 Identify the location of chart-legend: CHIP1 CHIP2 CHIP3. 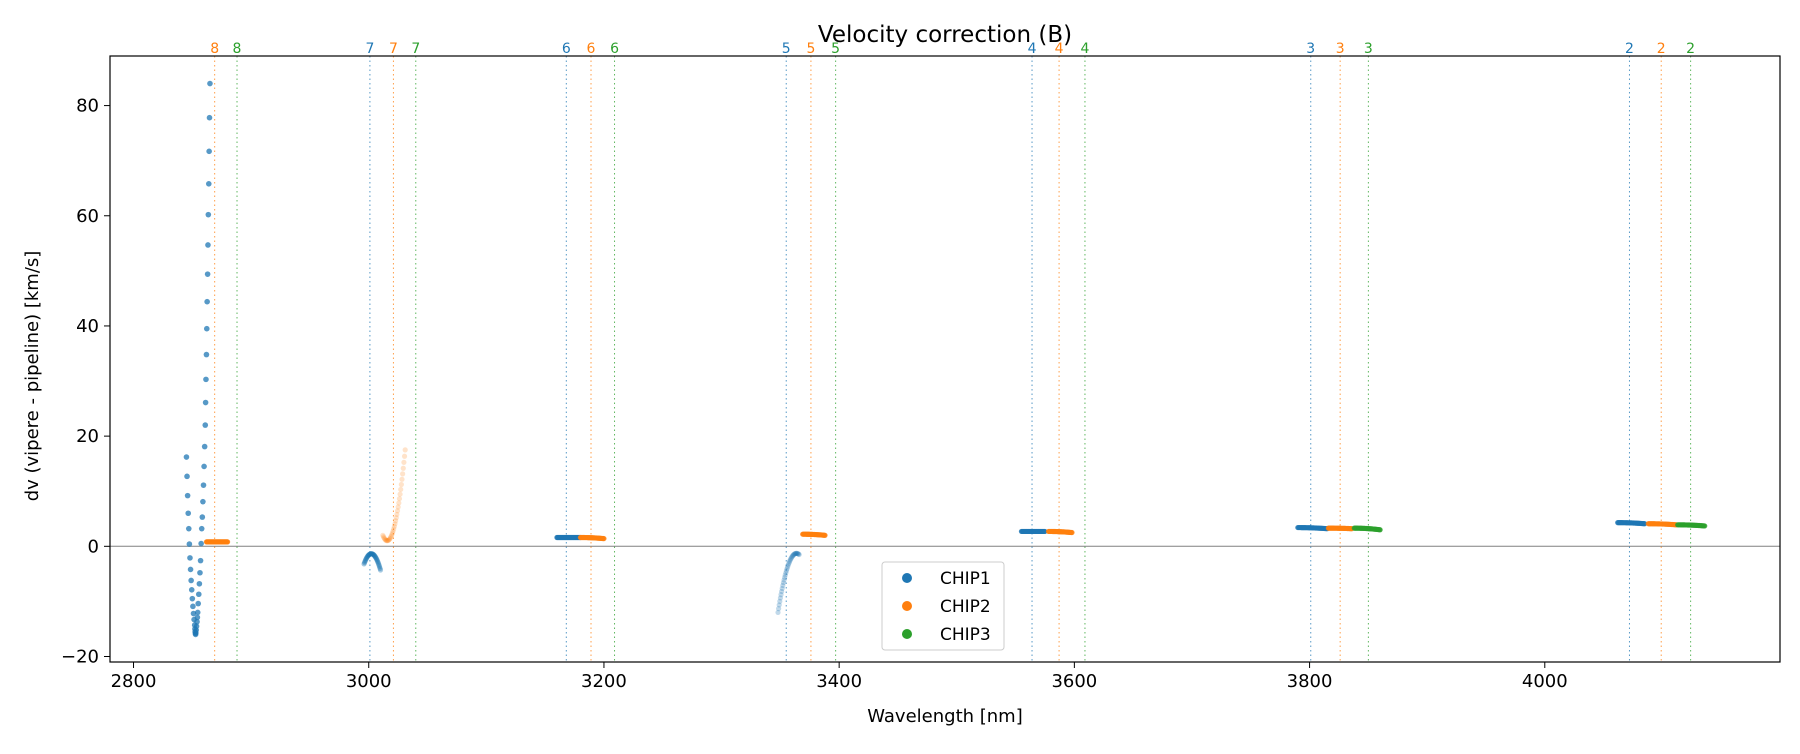
(943, 606).